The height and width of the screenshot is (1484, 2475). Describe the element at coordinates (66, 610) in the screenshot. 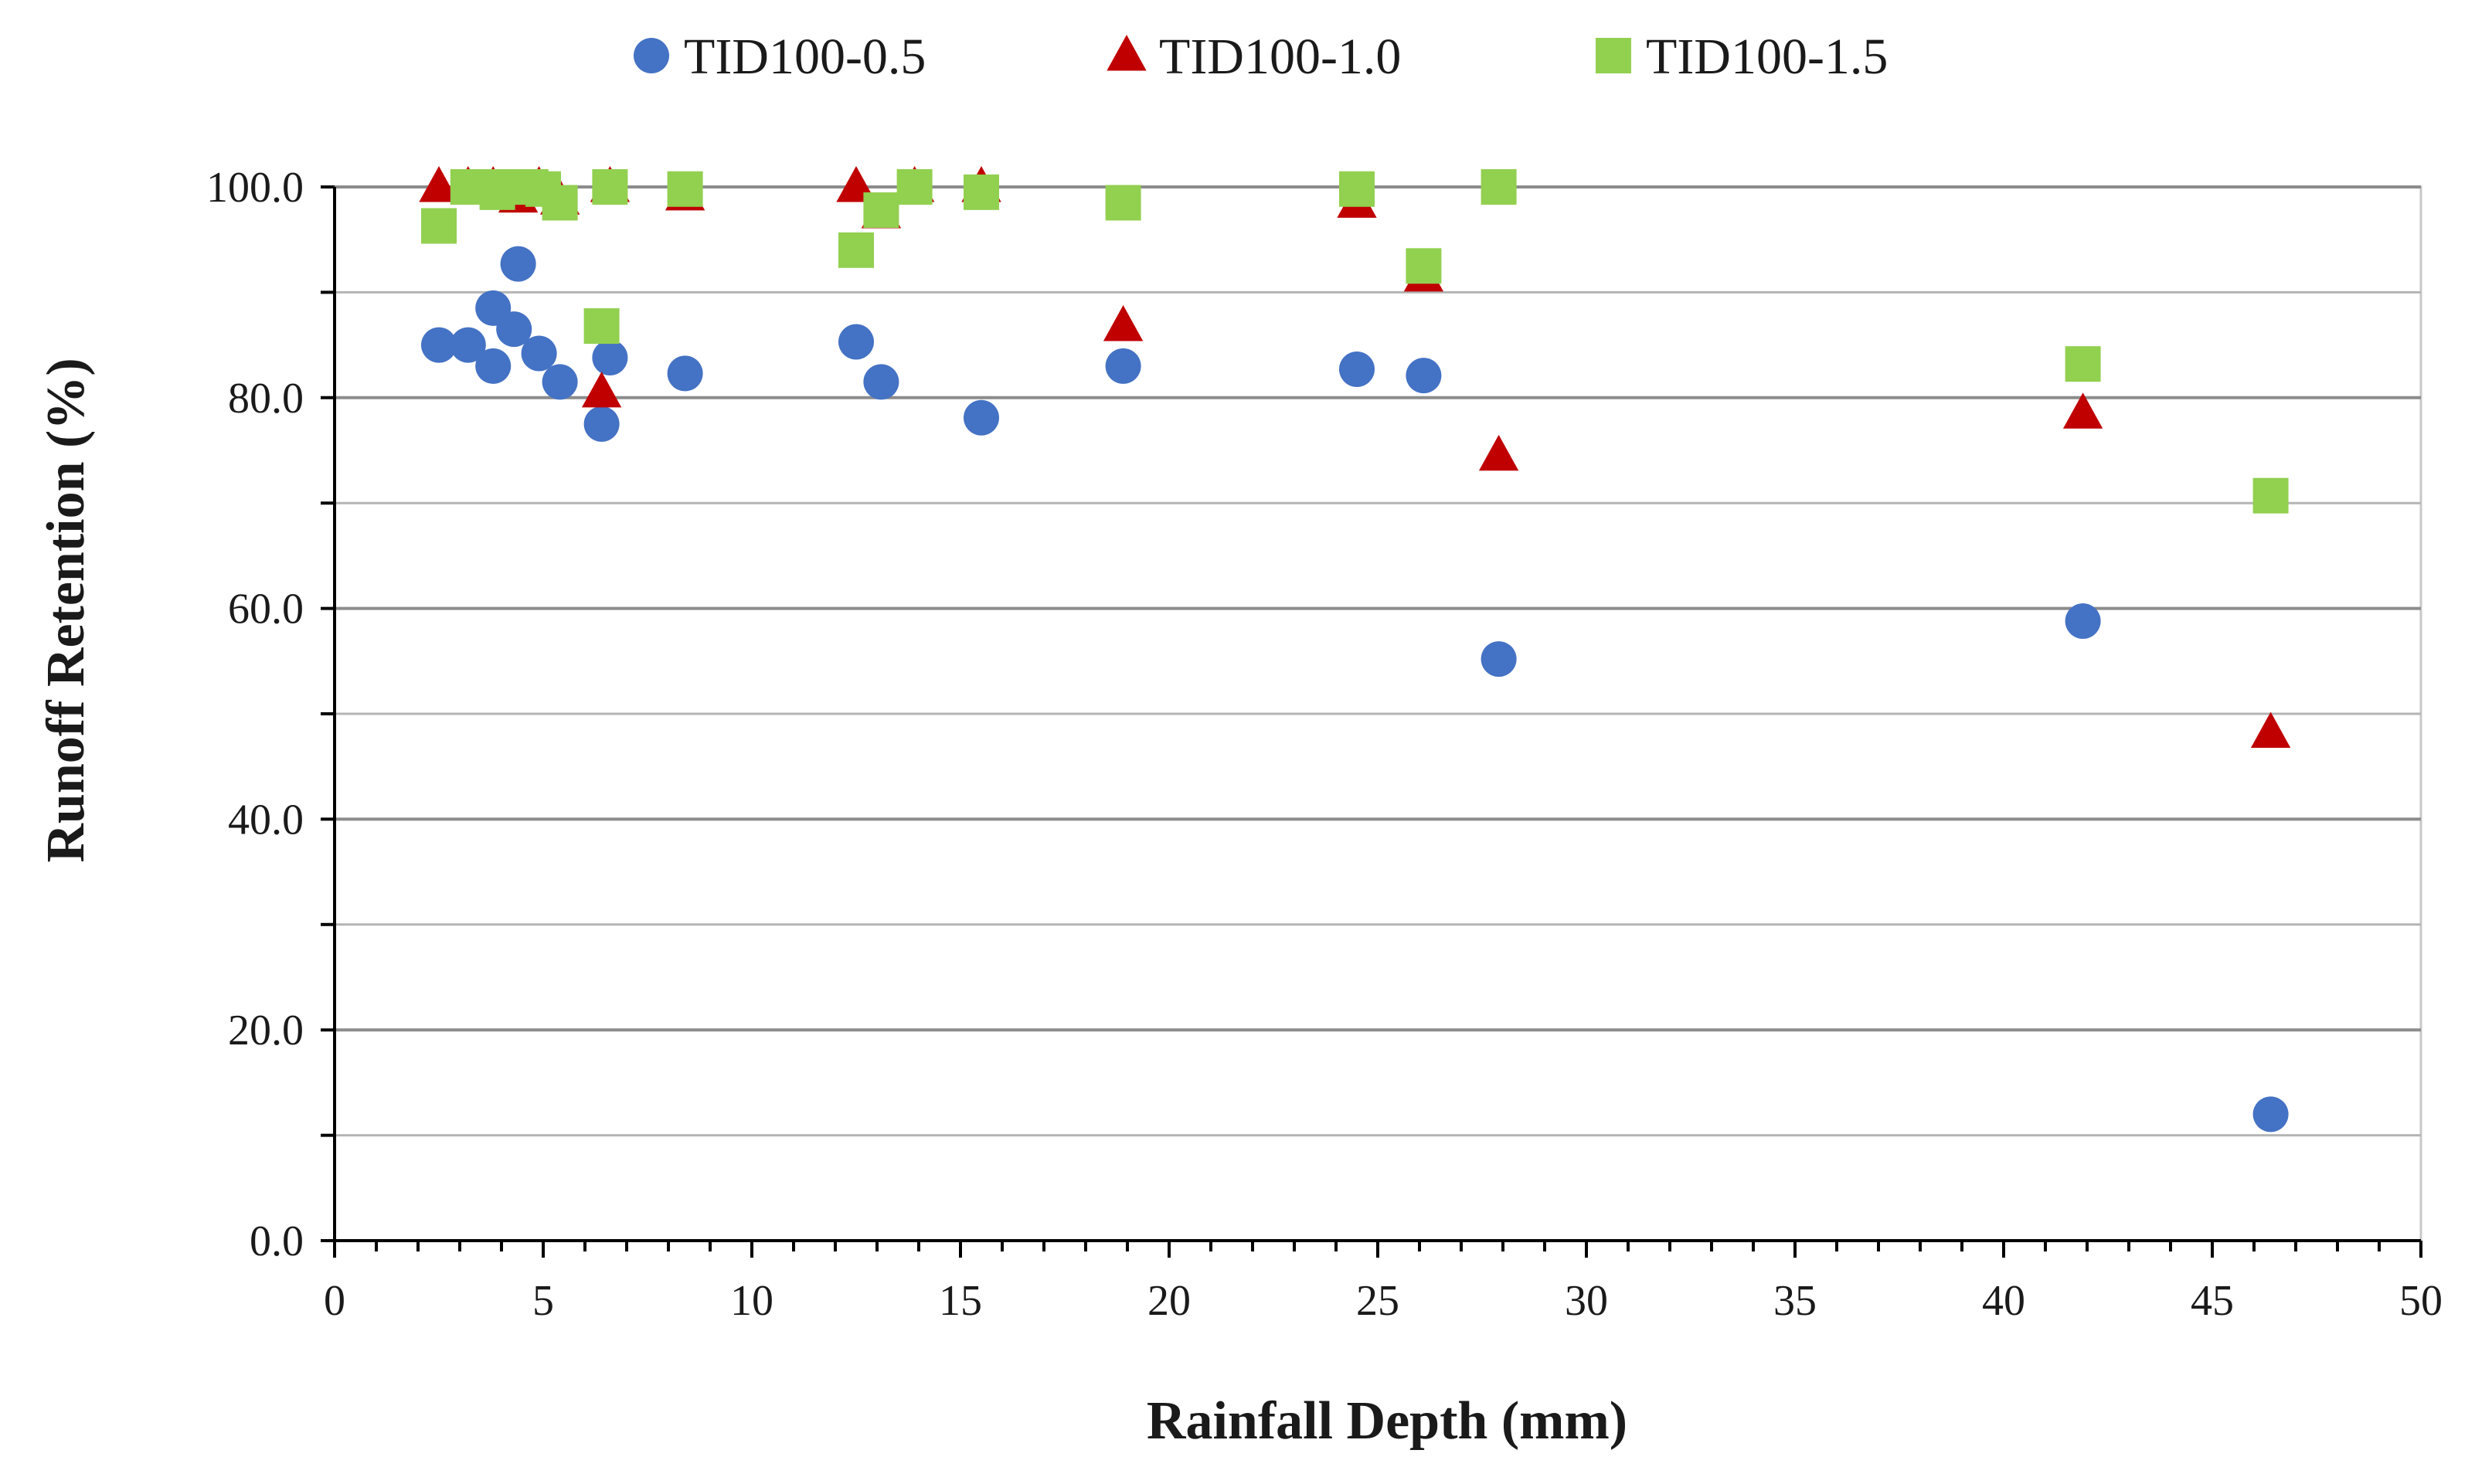

I see `y-axis-title: Runoff Retention (%)` at that location.